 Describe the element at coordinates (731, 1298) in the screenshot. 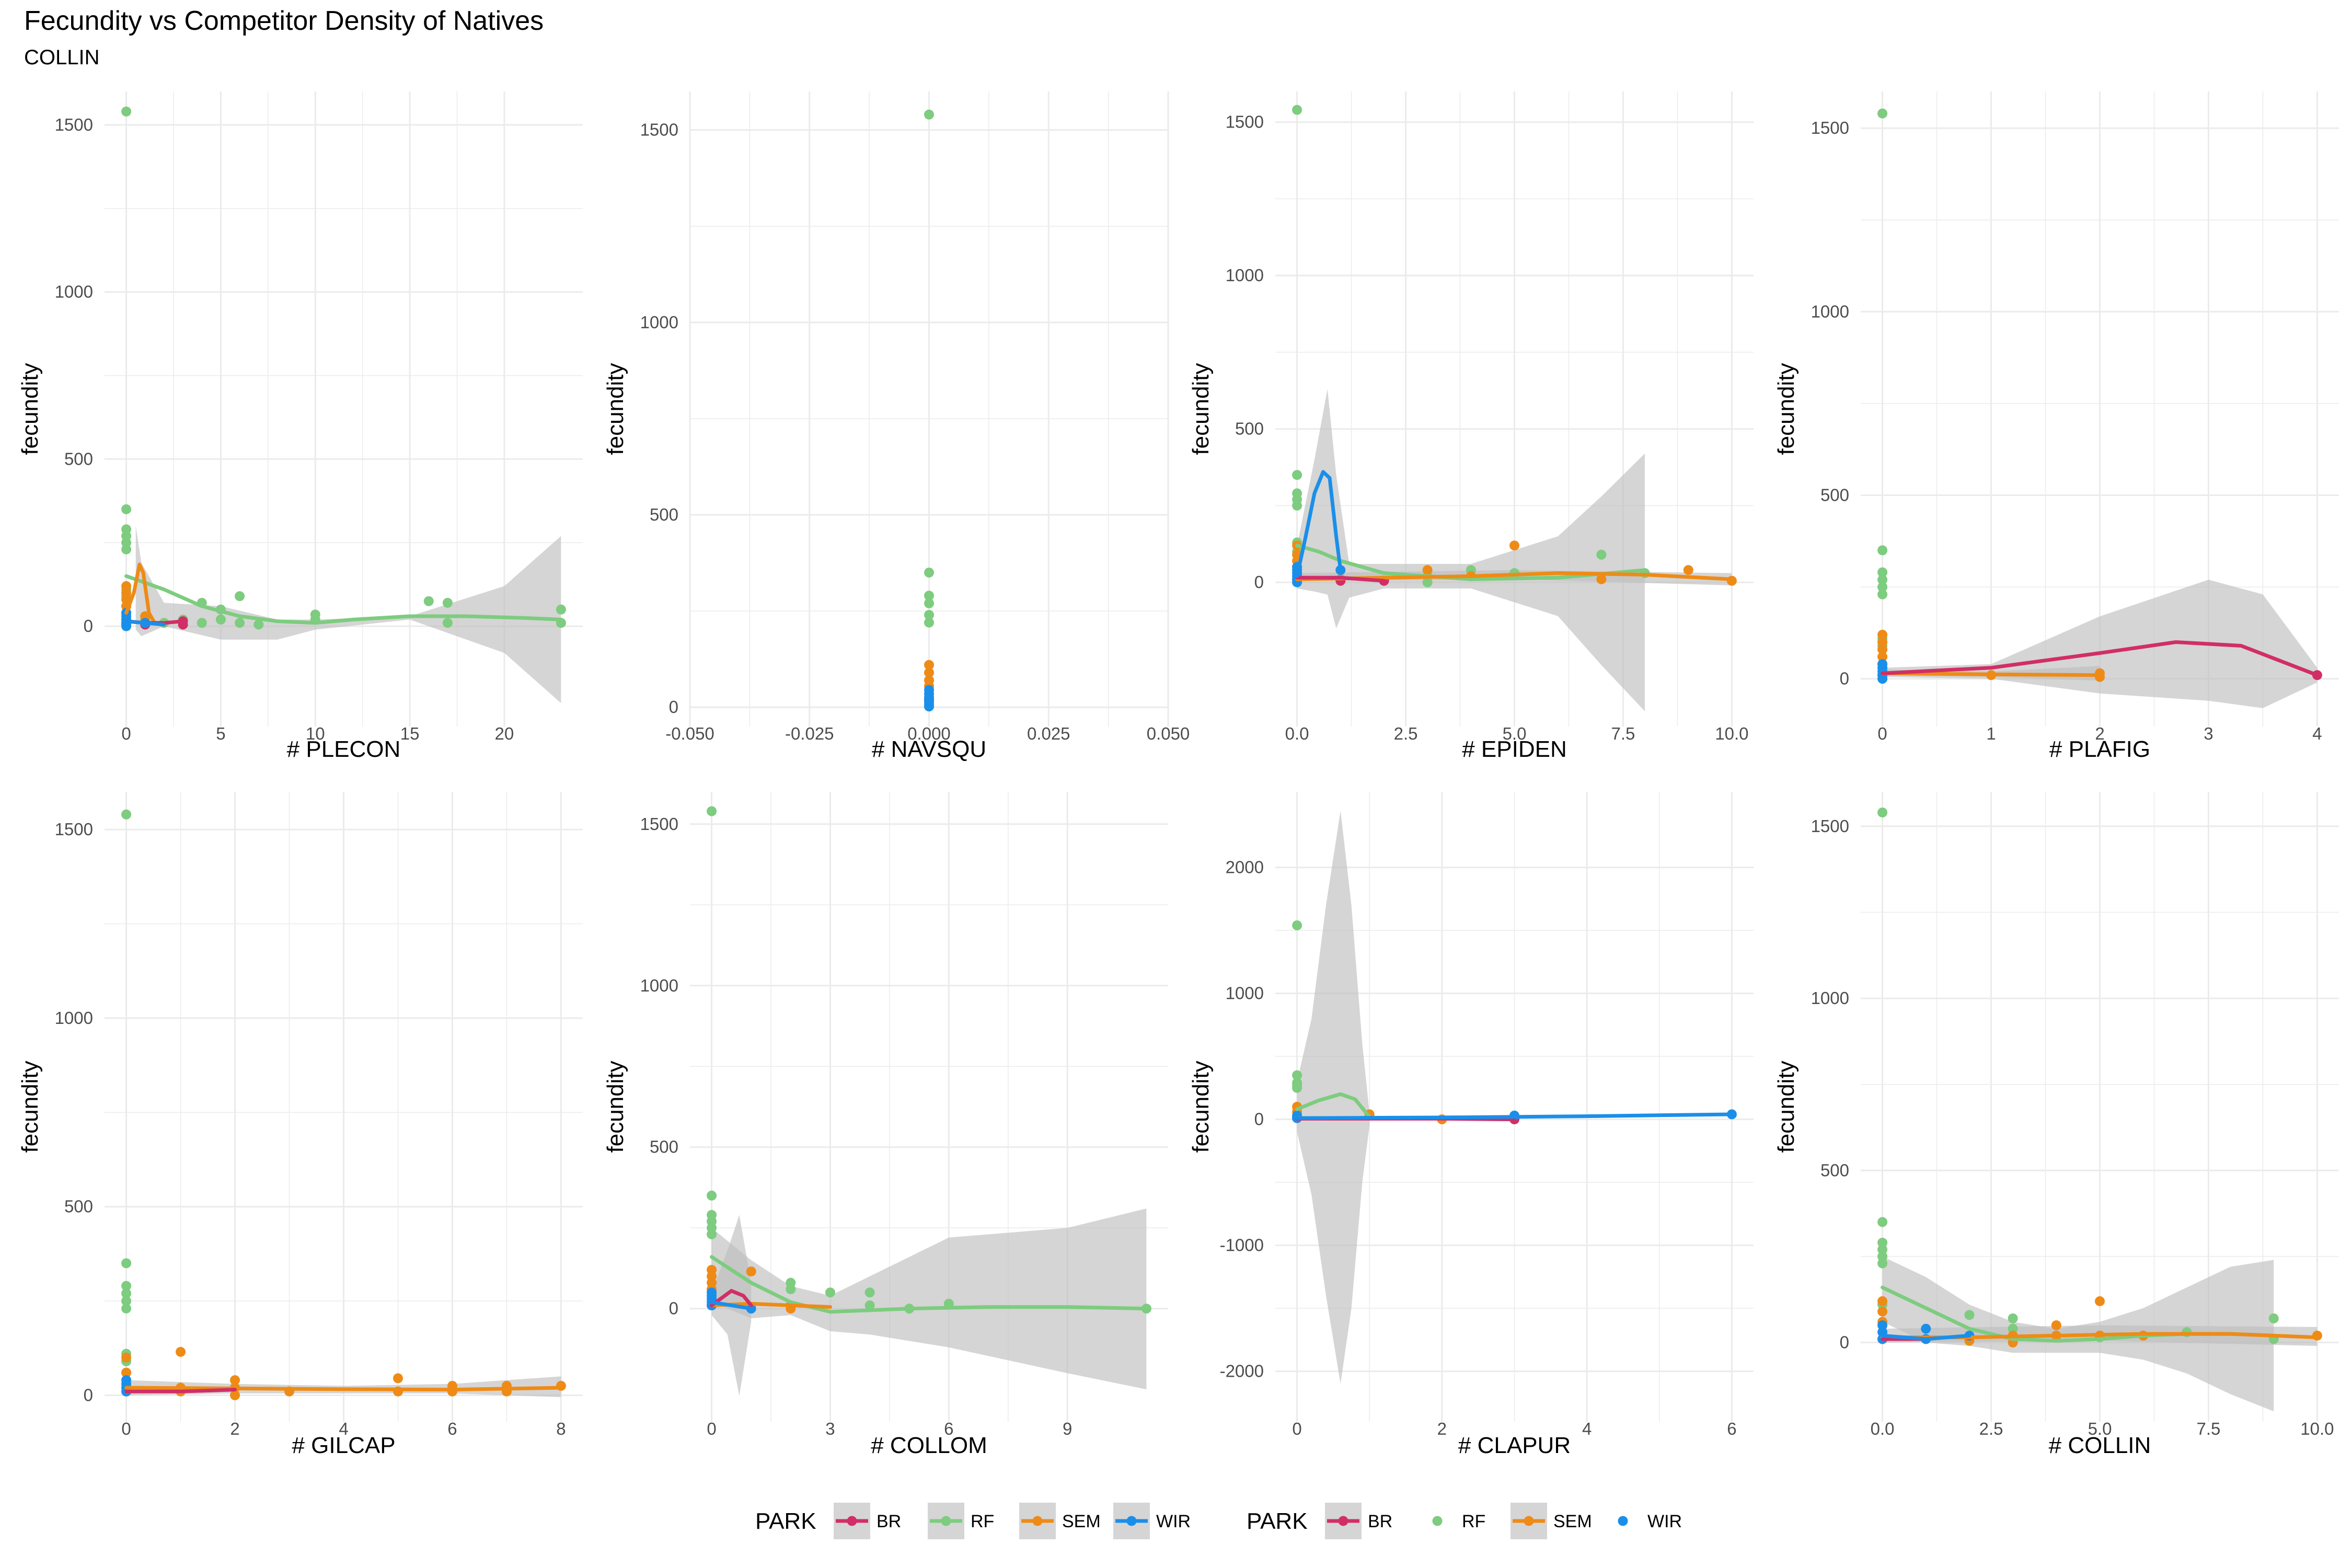

I see `smooth-line-br` at that location.